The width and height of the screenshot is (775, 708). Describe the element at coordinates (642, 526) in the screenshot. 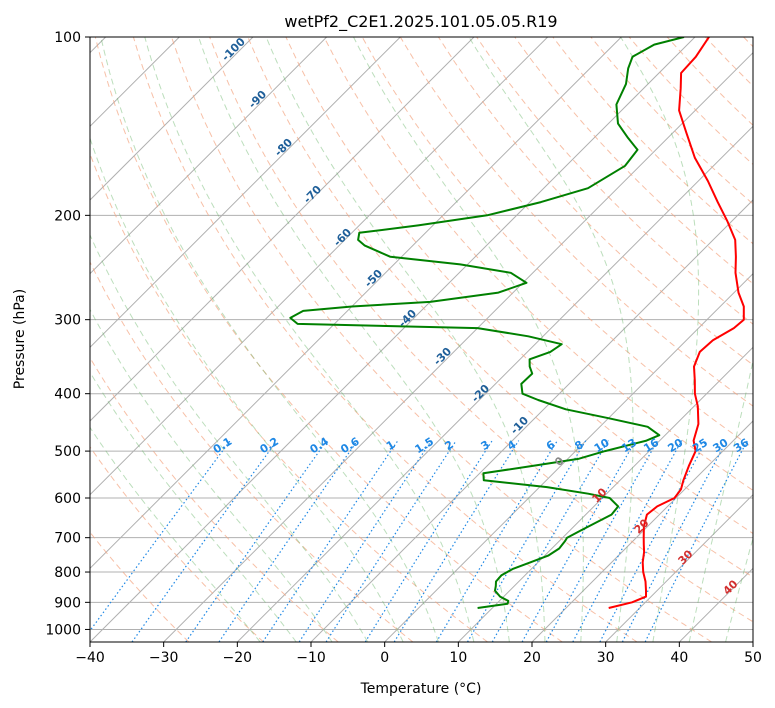

I see `moist-adiabat-label: 20` at that location.